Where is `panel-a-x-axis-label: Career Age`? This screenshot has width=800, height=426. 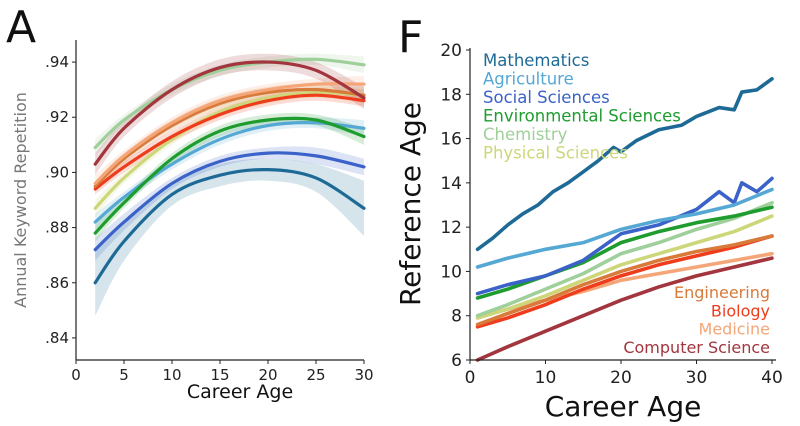 panel-a-x-axis-label: Career Age is located at coordinates (240, 392).